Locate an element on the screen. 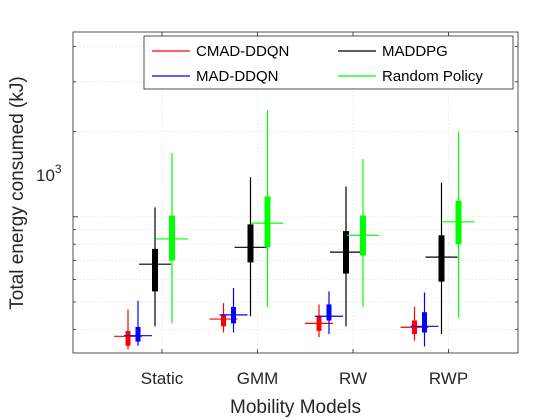 The height and width of the screenshot is (420, 560). legend-label: MADDPG is located at coordinates (415, 51).